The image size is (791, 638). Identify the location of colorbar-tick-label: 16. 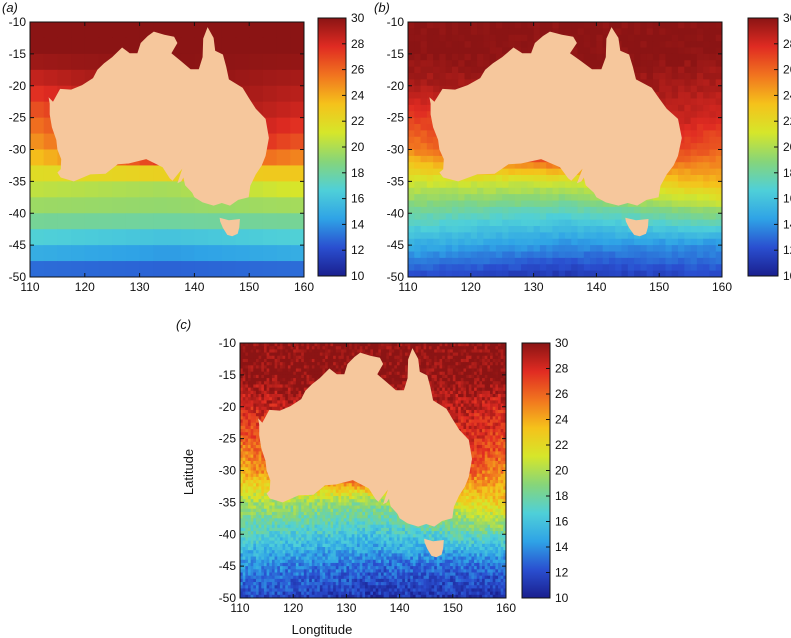
(787, 199).